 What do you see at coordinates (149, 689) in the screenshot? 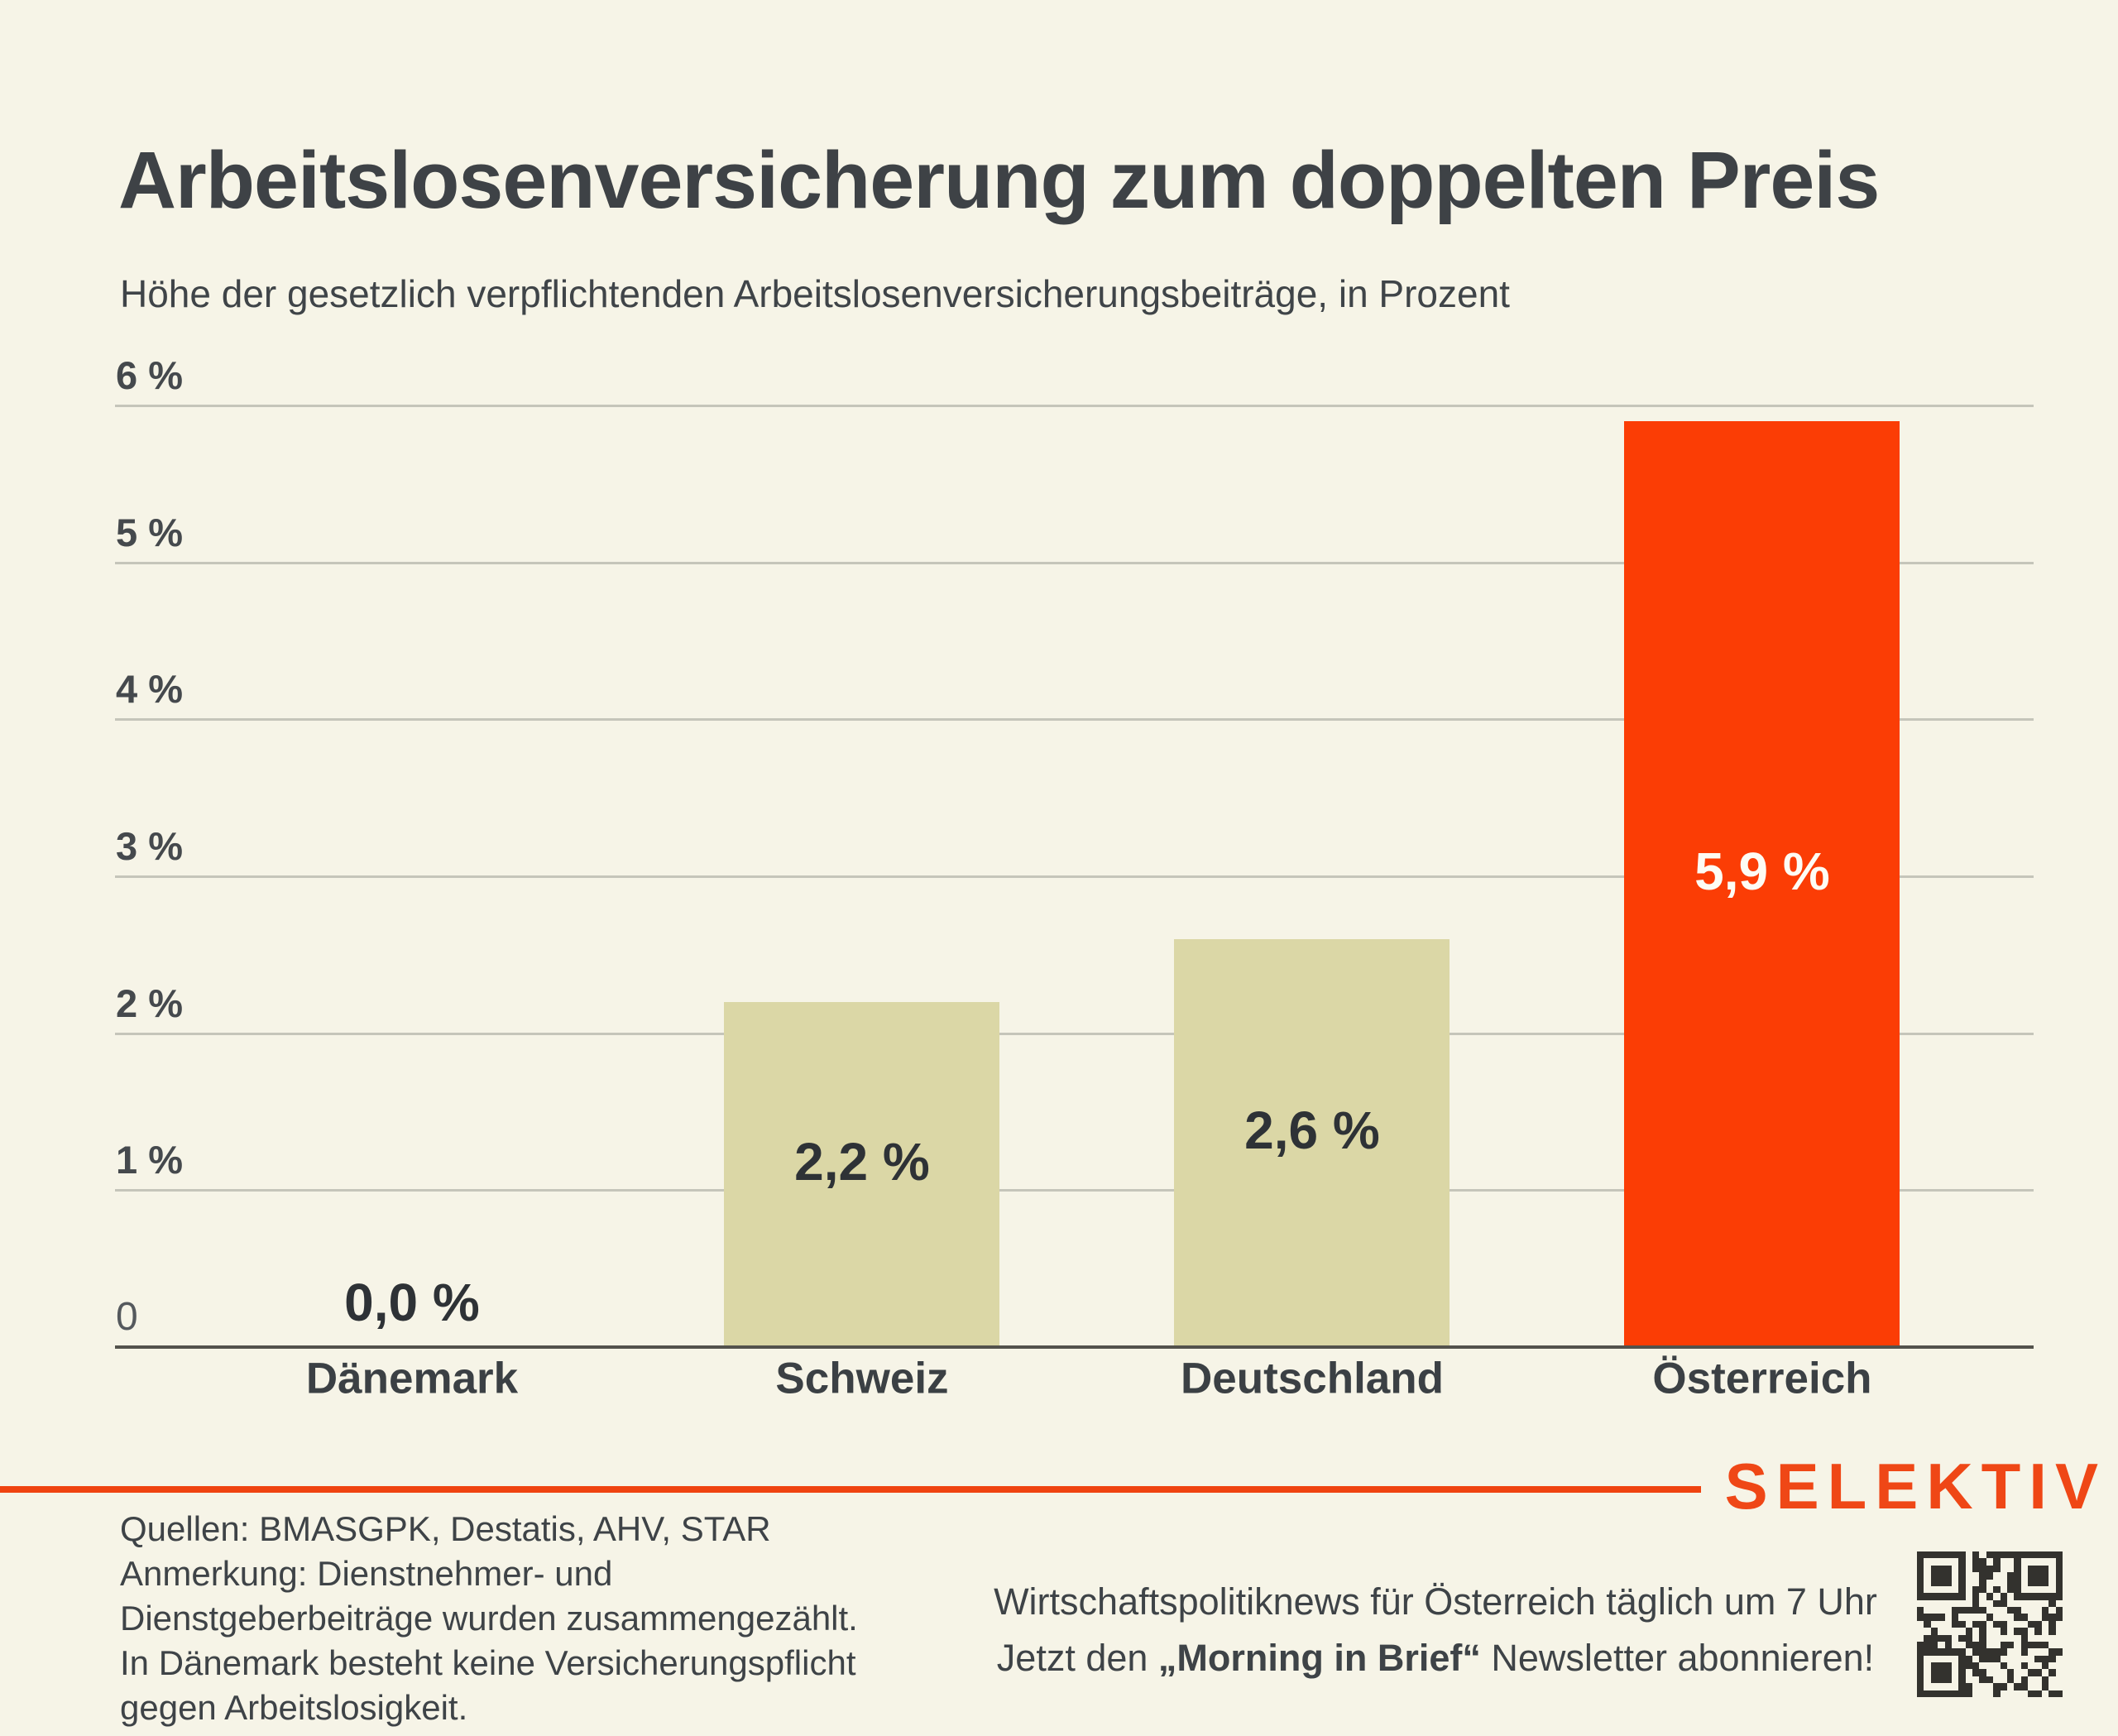
I see `y-tick-label: 4 %` at bounding box center [149, 689].